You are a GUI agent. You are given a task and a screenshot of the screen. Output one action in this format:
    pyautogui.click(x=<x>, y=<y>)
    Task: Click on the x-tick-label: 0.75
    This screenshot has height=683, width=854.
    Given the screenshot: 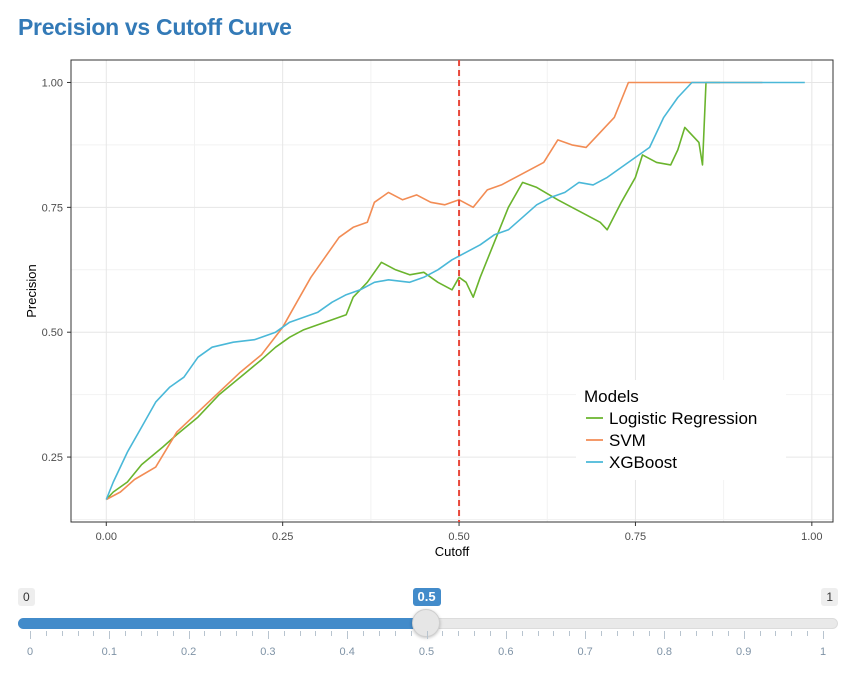 What is the action you would take?
    pyautogui.click(x=635, y=537)
    